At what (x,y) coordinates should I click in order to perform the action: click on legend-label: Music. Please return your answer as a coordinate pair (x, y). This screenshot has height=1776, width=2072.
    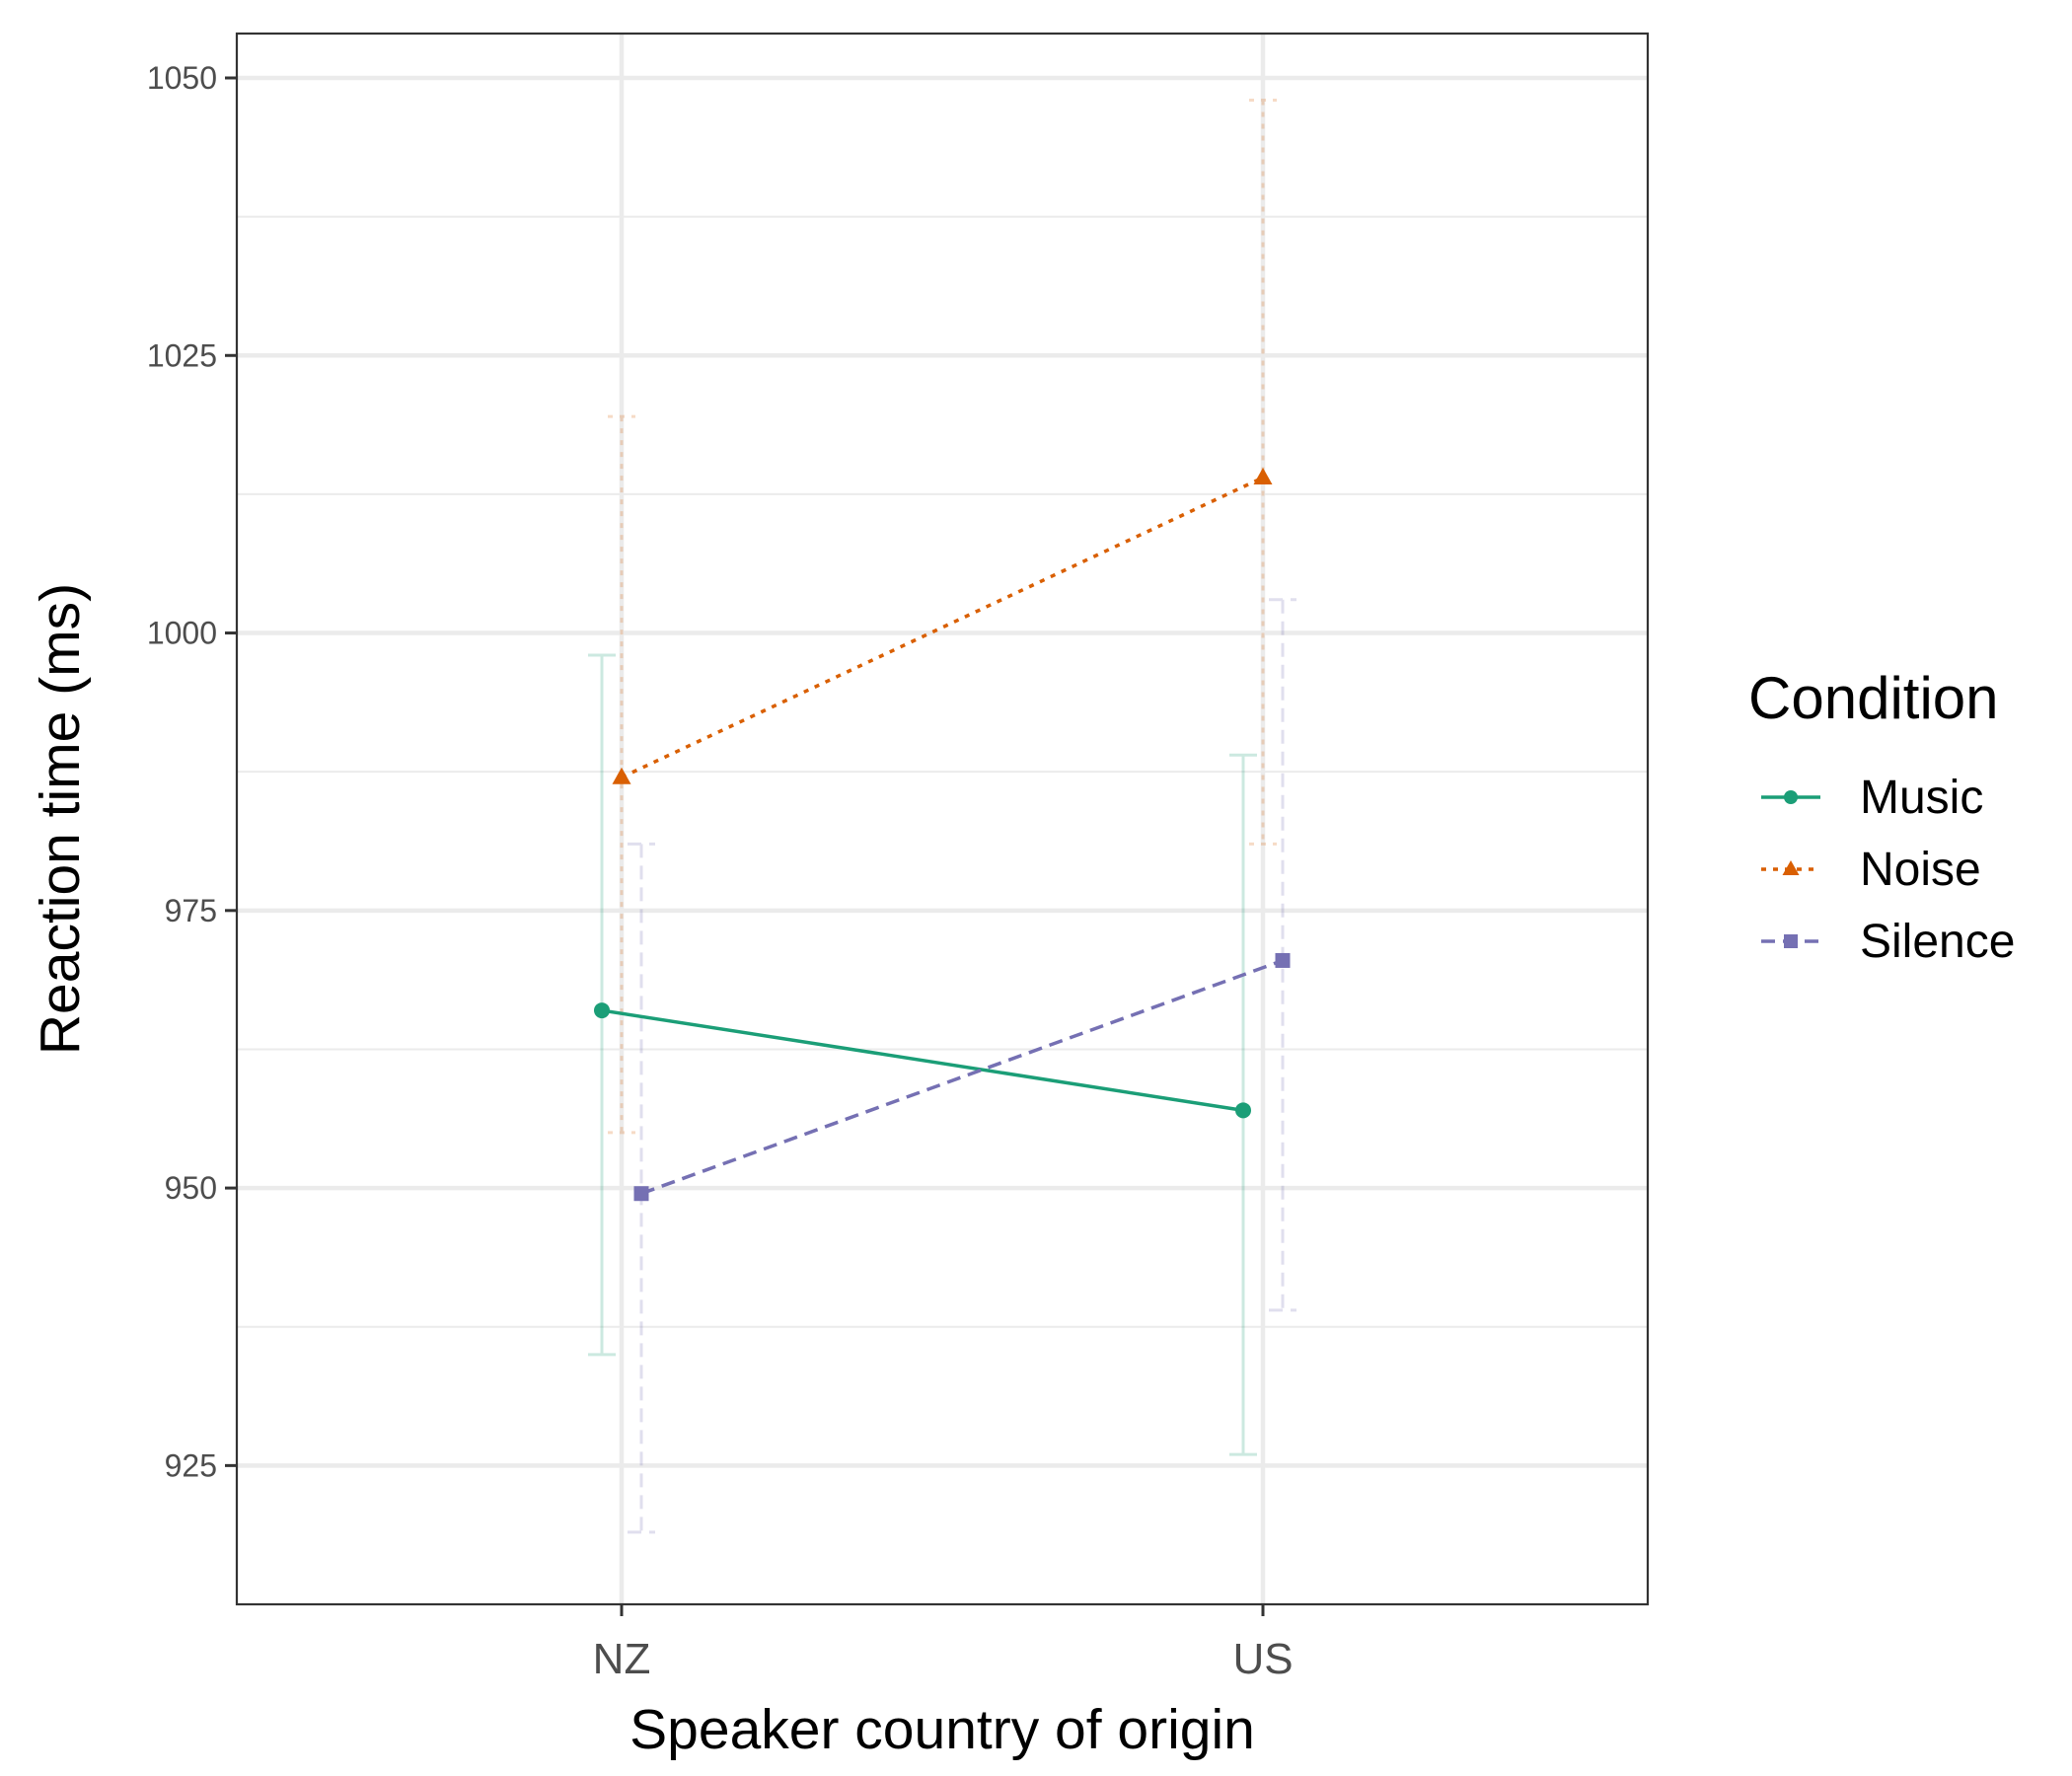
    Looking at the image, I should click on (1922, 798).